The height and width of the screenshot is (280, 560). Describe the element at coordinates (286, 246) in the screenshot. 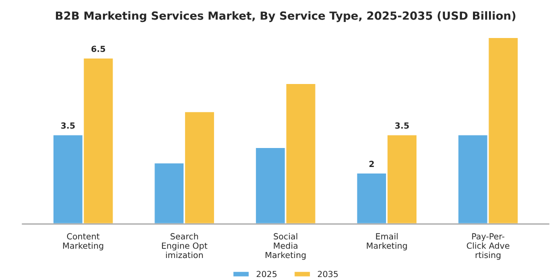

I see `x-tick-label: Social Media Marketing` at that location.